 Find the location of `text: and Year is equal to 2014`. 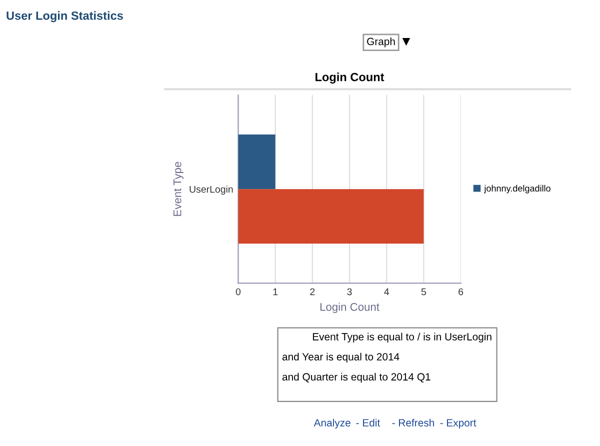

text: and Year is equal to 2014 is located at coordinates (341, 357).